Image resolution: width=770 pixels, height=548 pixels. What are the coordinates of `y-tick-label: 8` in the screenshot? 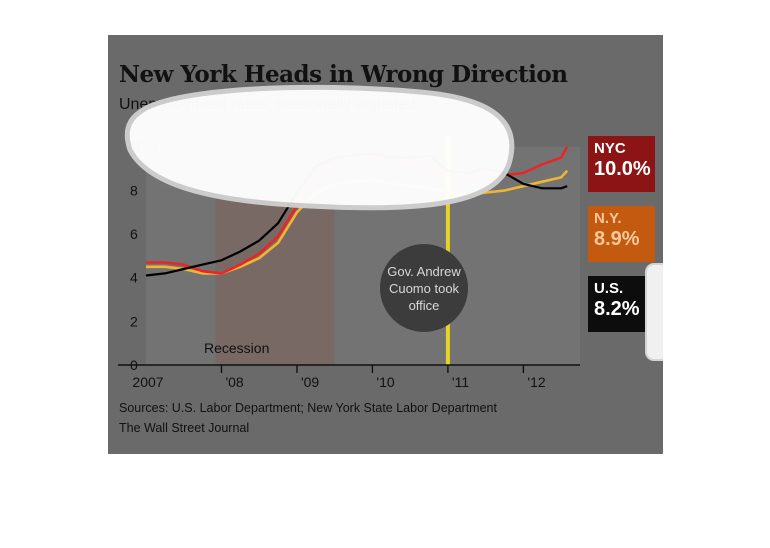 It's located at (134, 190).